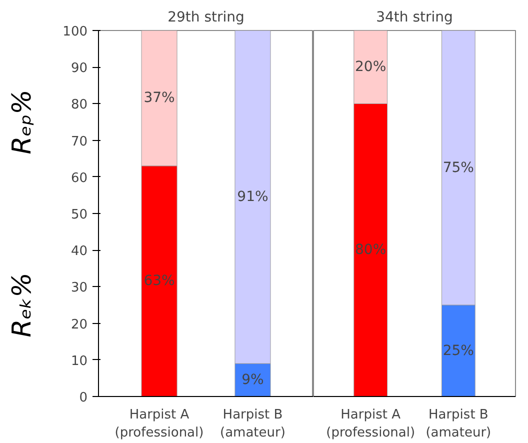 The height and width of the screenshot is (443, 528). Describe the element at coordinates (159, 281) in the screenshot. I see `data-label: 63%` at that location.